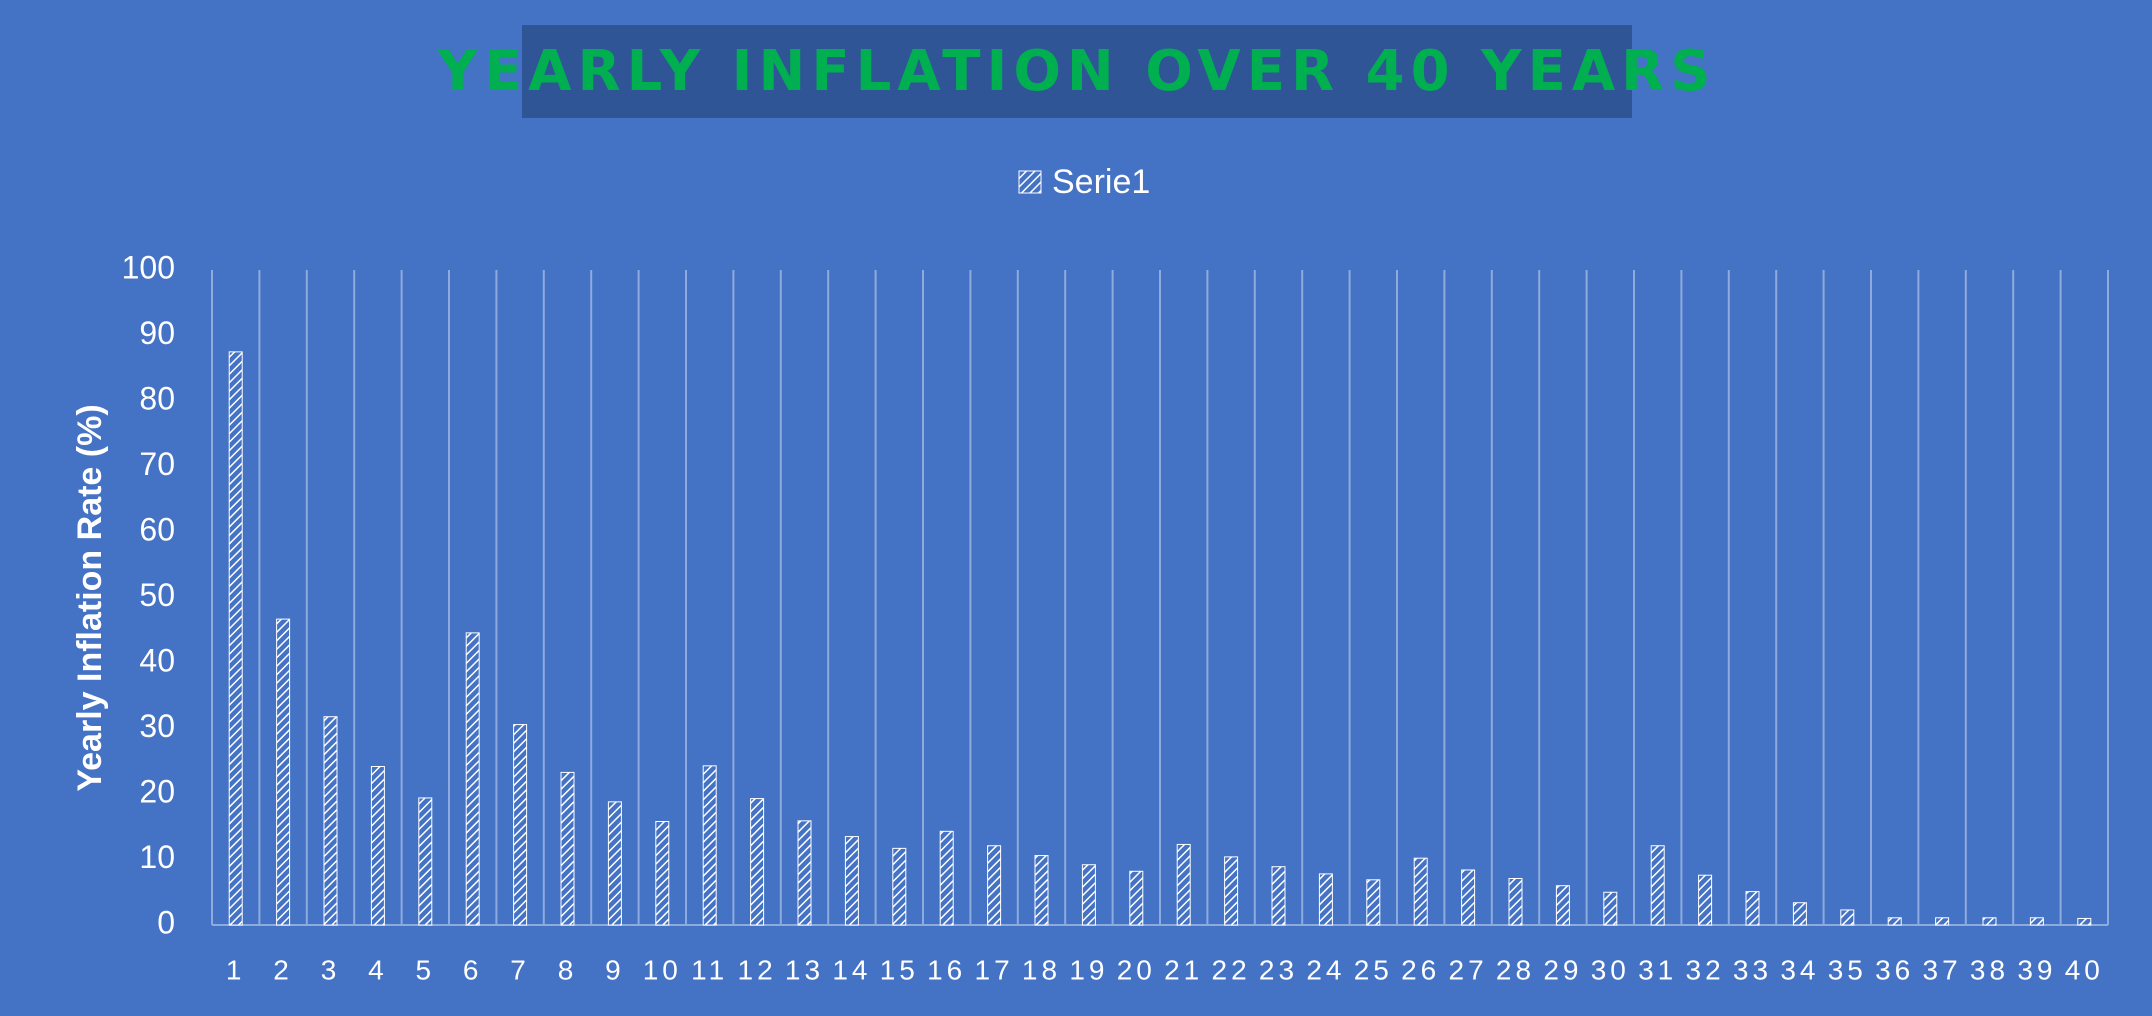 Image resolution: width=2152 pixels, height=1016 pixels. I want to click on y-tick-label: 40, so click(157, 660).